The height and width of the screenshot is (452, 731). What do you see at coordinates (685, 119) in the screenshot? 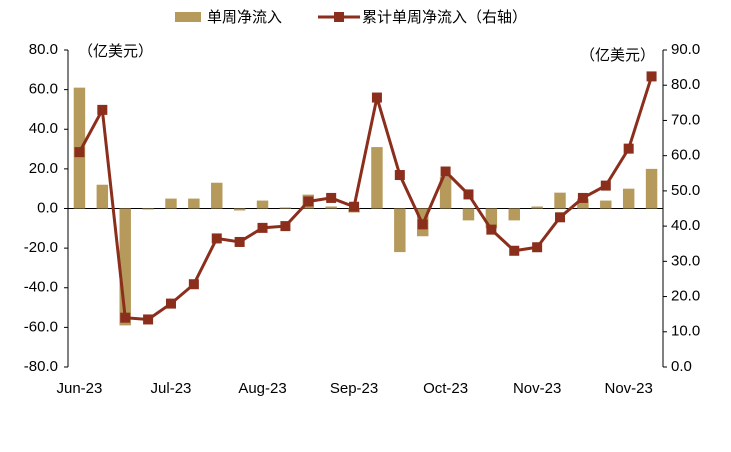
I see `y2-tick-label: 70.0` at bounding box center [685, 119].